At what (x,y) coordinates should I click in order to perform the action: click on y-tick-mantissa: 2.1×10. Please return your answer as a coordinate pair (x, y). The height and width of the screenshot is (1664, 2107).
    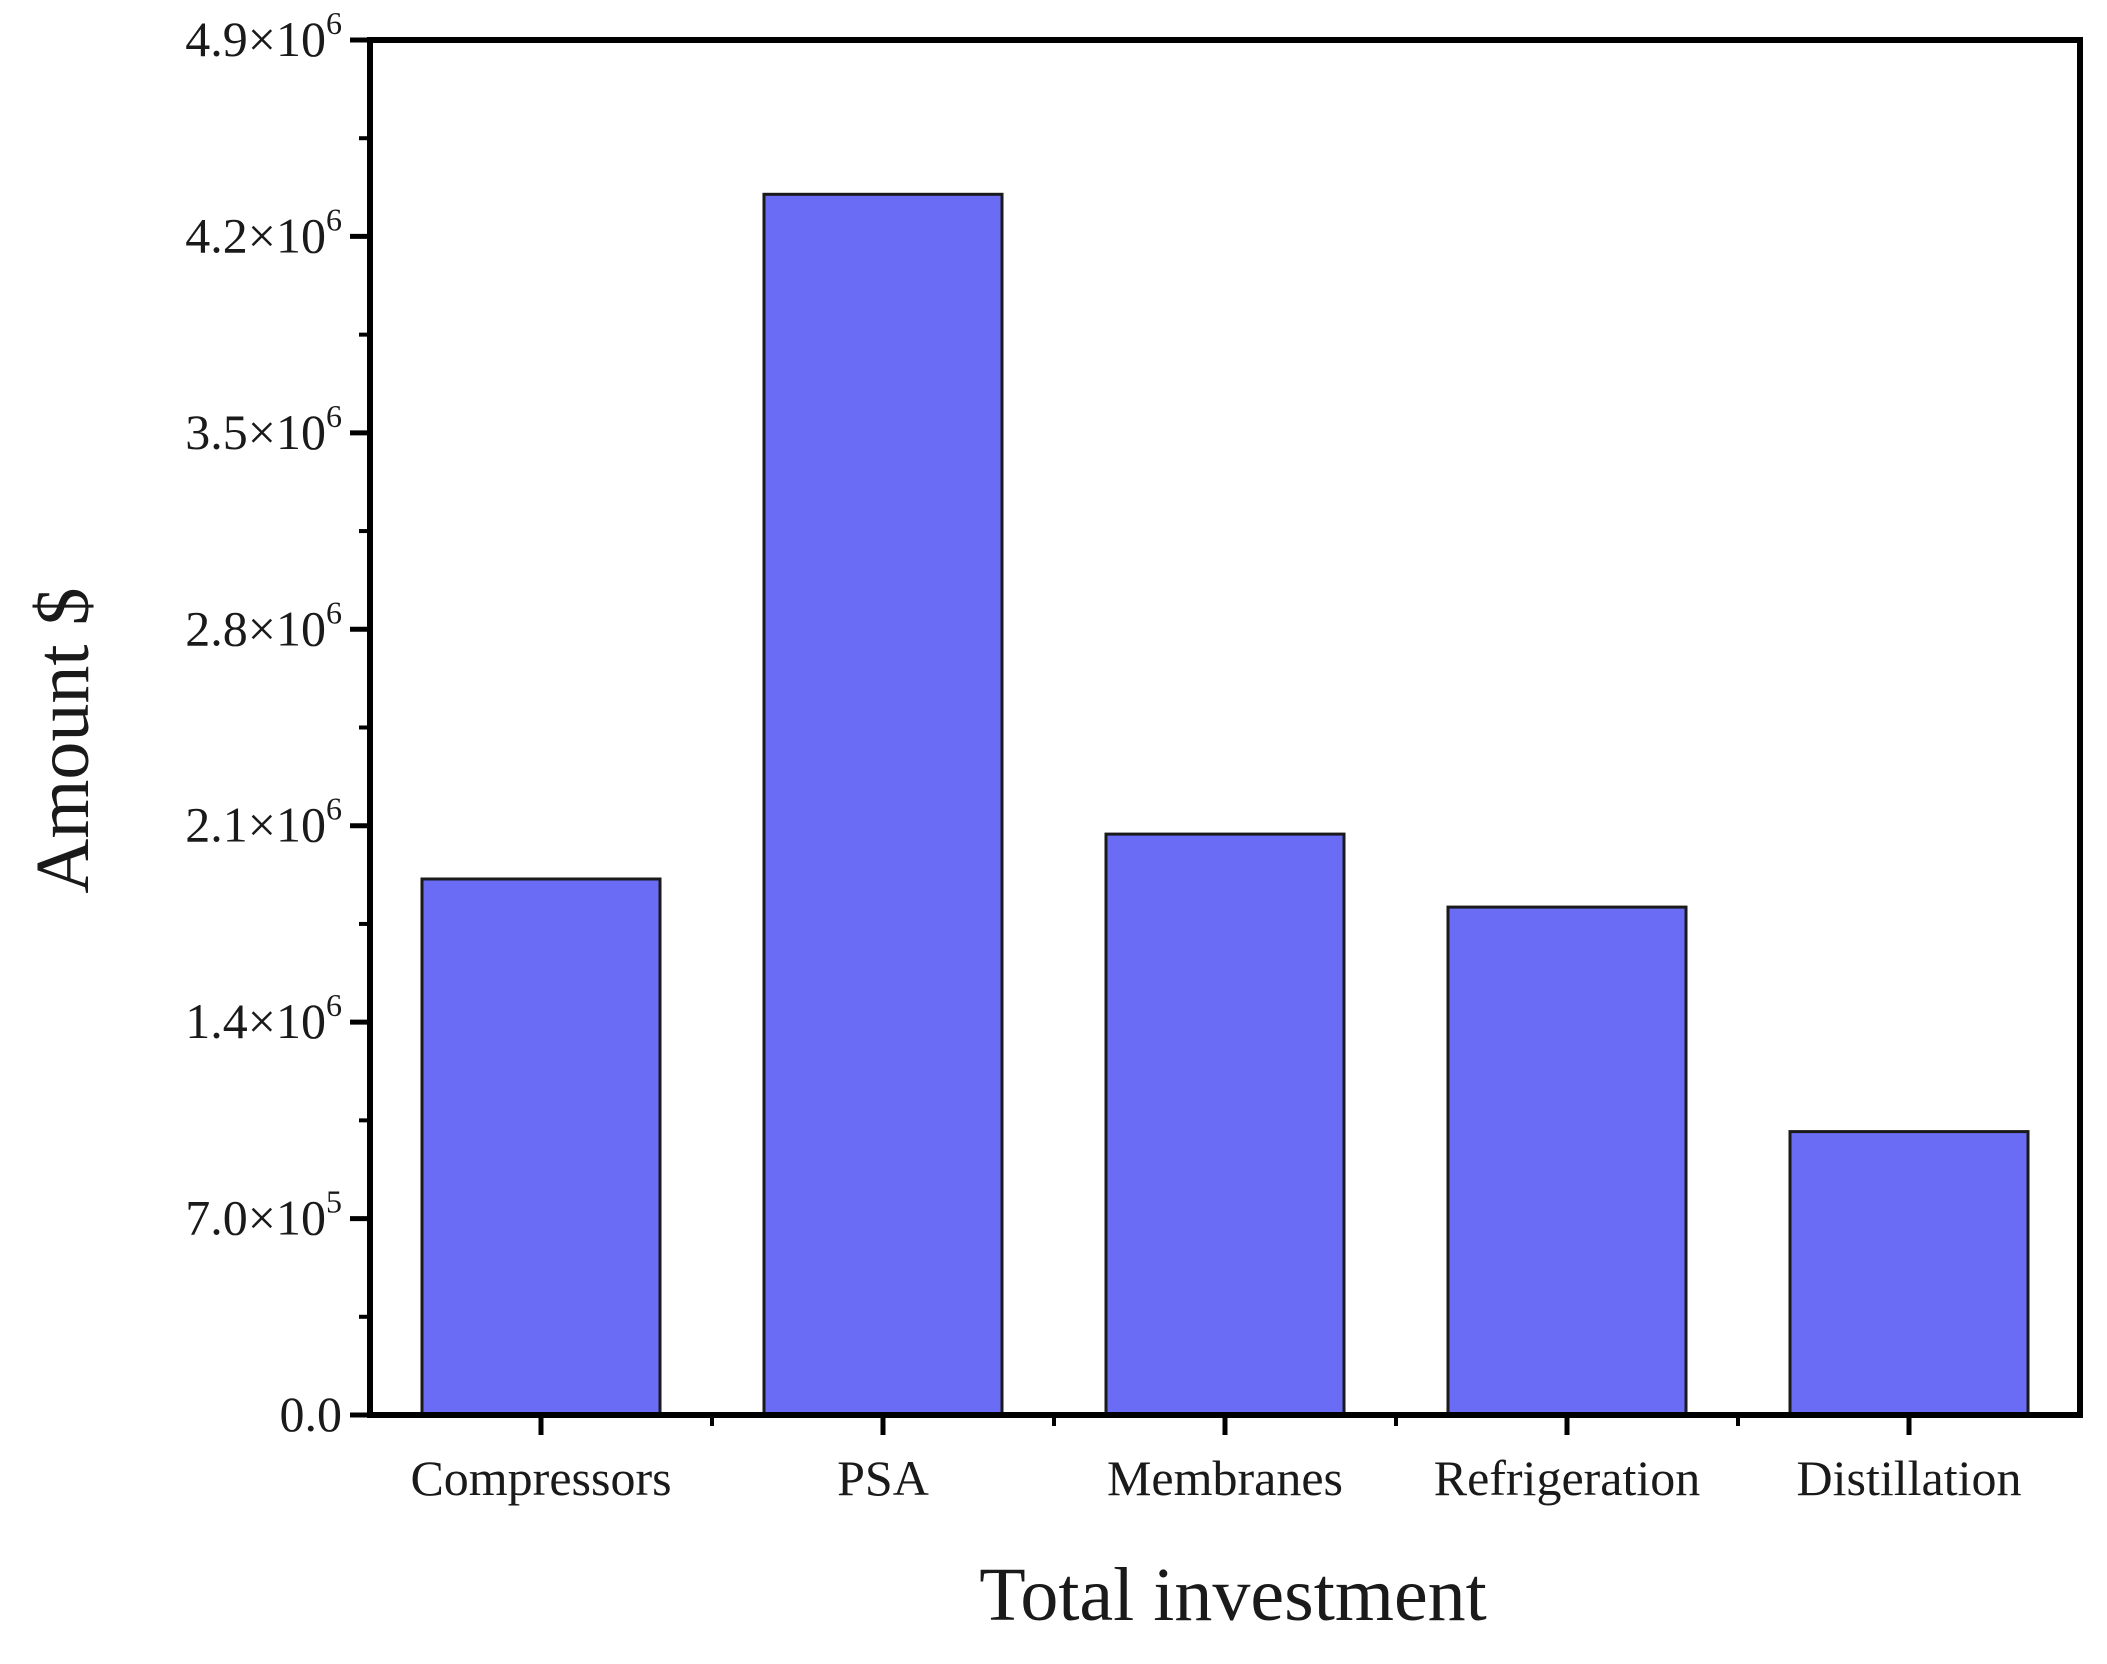
    Looking at the image, I should click on (255, 825).